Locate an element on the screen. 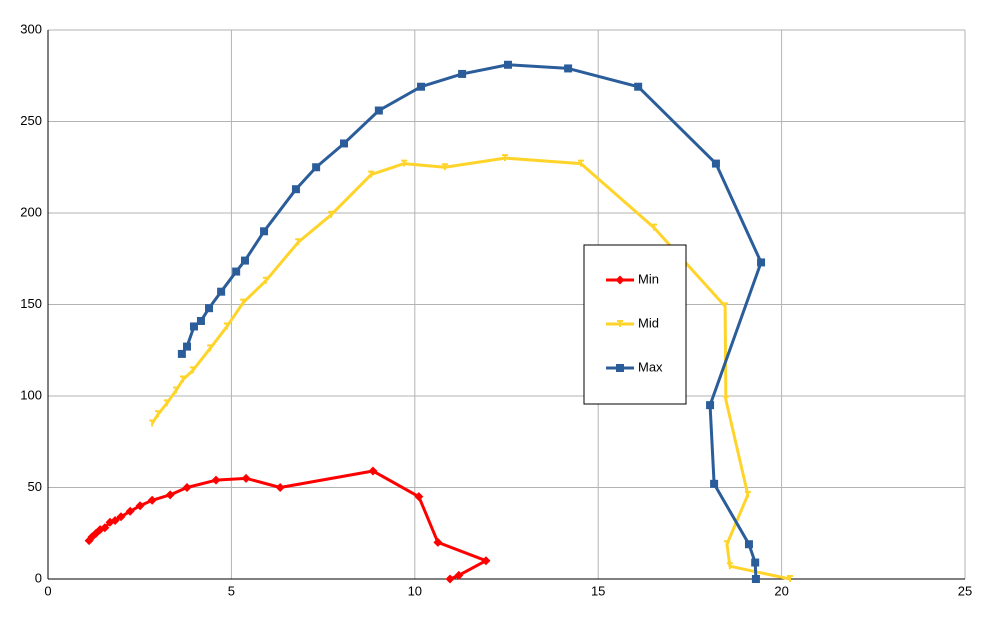 This screenshot has width=986, height=628. x-tick-label: 10 is located at coordinates (415, 590).